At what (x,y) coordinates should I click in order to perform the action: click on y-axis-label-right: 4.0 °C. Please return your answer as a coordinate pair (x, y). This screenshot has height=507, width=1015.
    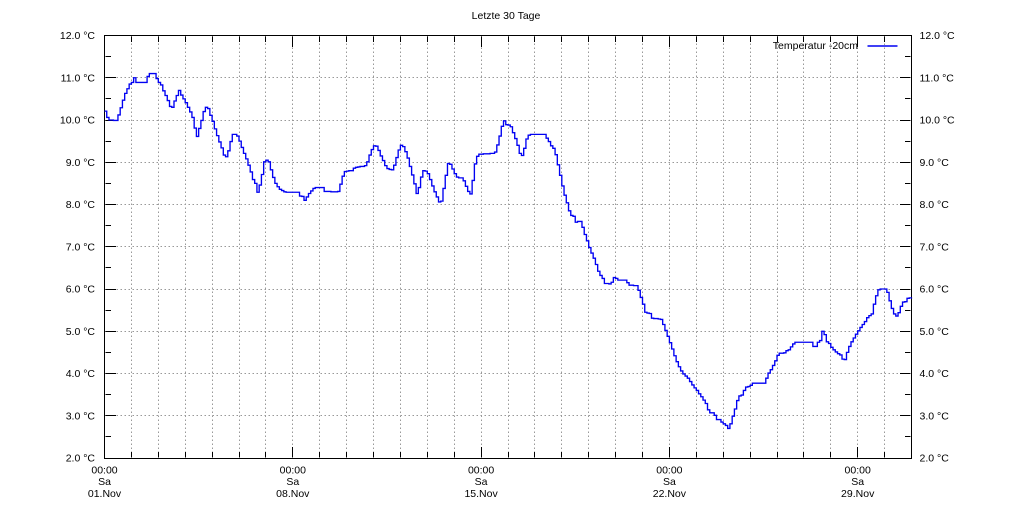
    Looking at the image, I should click on (935, 374).